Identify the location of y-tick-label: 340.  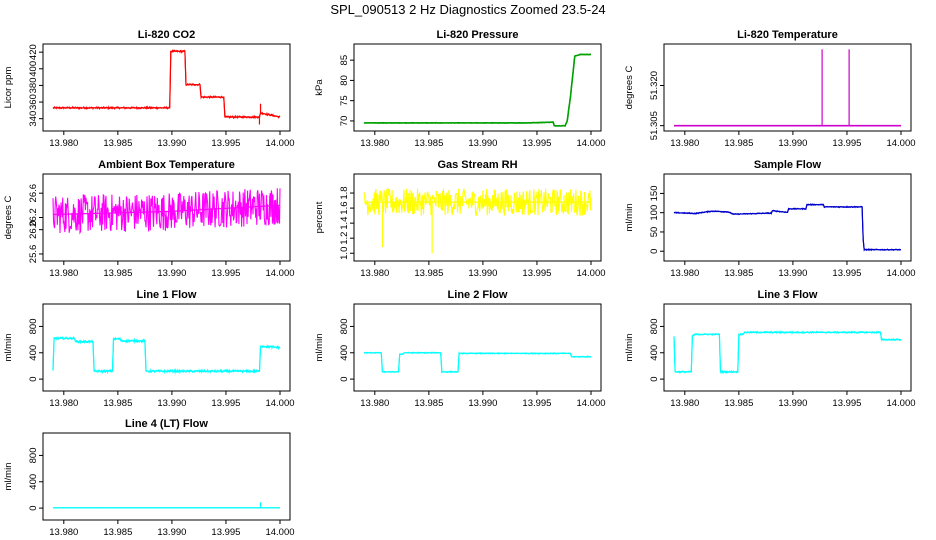
(33, 119).